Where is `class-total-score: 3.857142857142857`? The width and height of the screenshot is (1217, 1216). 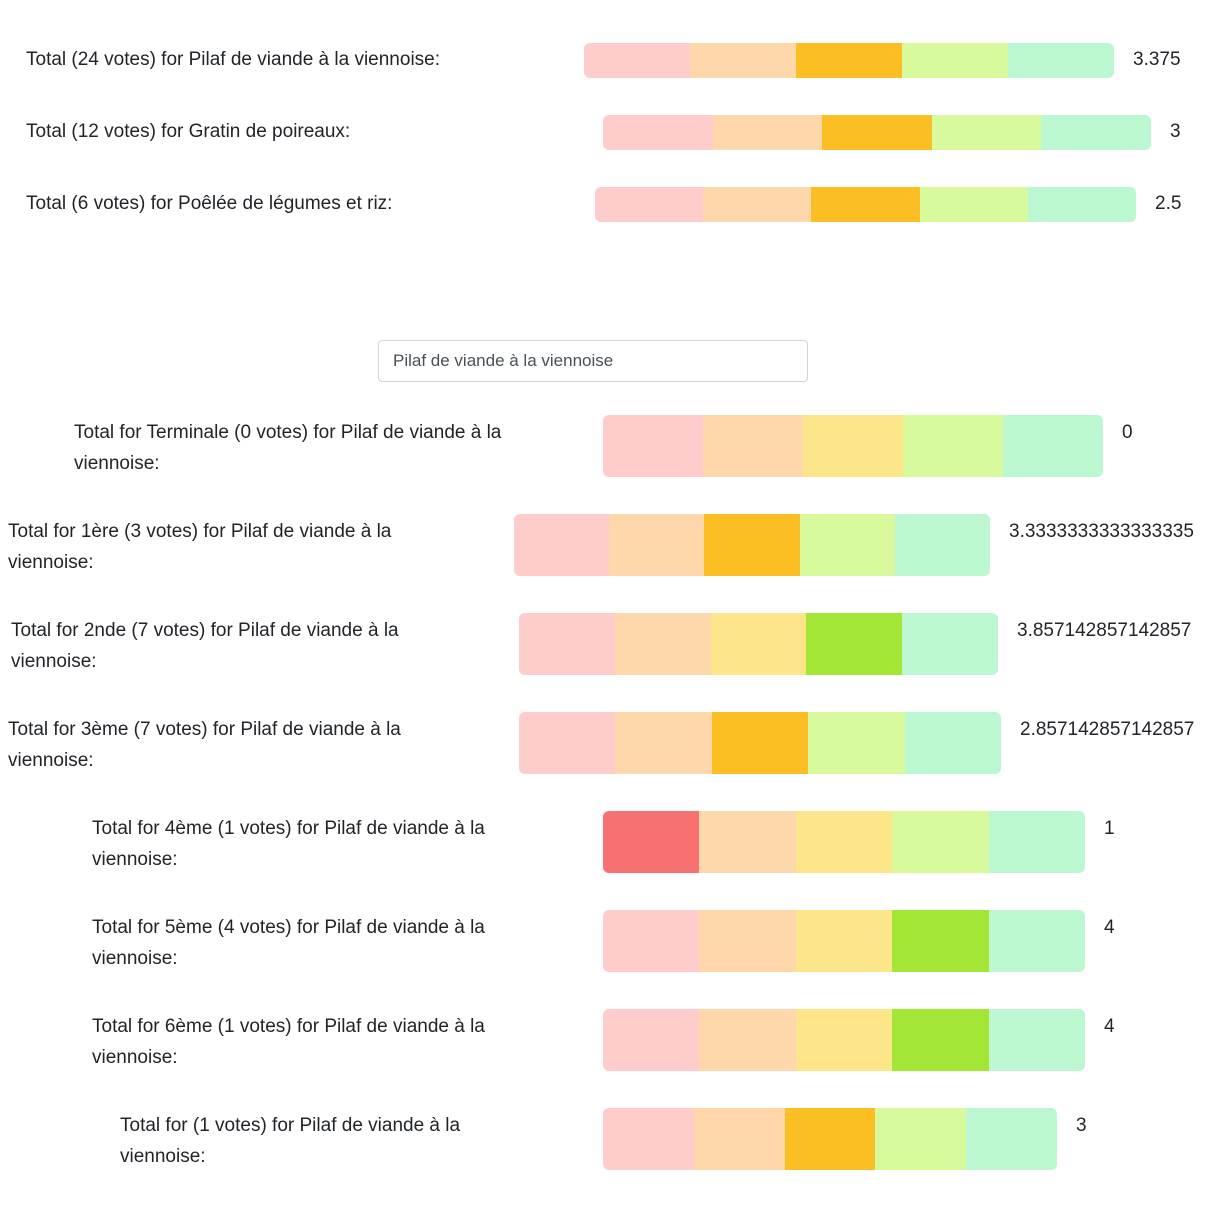 class-total-score: 3.857142857142857 is located at coordinates (1104, 630).